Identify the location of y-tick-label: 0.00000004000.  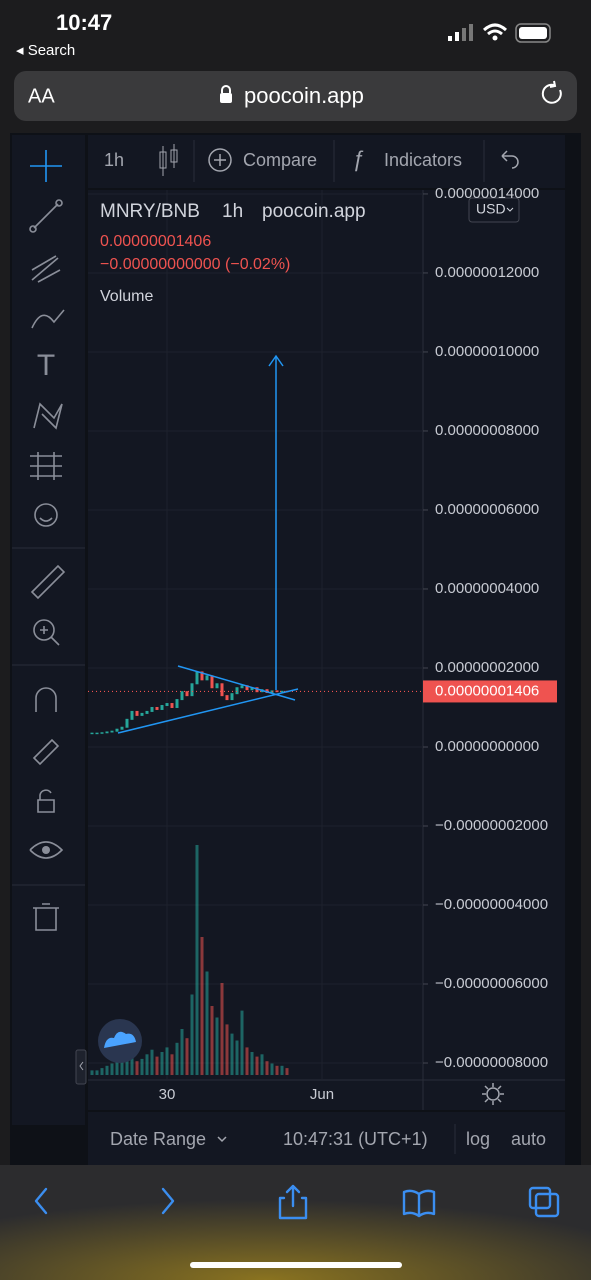
(487, 588).